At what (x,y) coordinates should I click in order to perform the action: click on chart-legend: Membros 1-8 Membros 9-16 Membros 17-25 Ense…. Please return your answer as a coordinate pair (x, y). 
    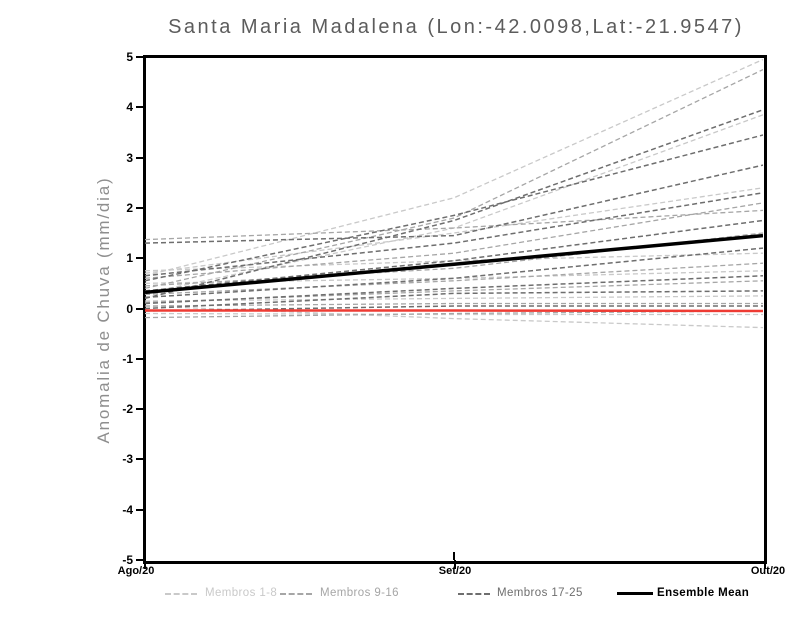
    Looking at the image, I should click on (400, 596).